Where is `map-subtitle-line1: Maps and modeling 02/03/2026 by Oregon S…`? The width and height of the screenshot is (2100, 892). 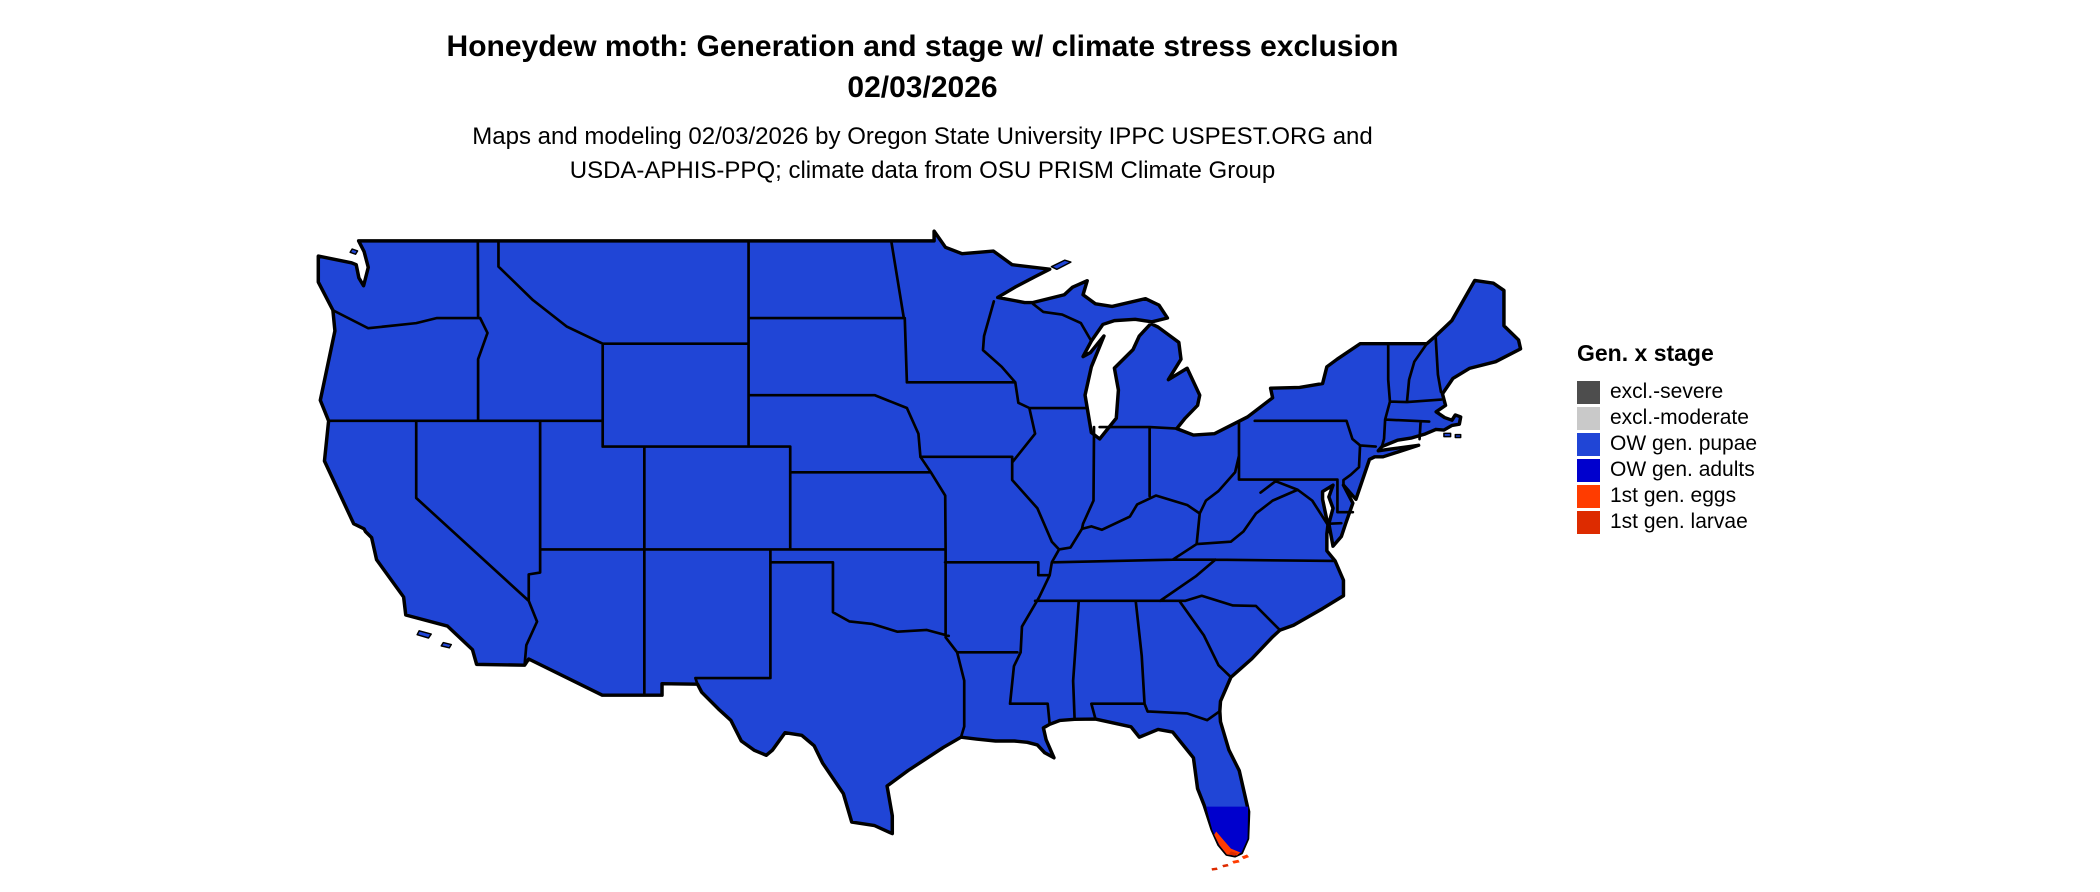
map-subtitle-line1: Maps and modeling 02/03/2026 by Oregon S… is located at coordinates (922, 136).